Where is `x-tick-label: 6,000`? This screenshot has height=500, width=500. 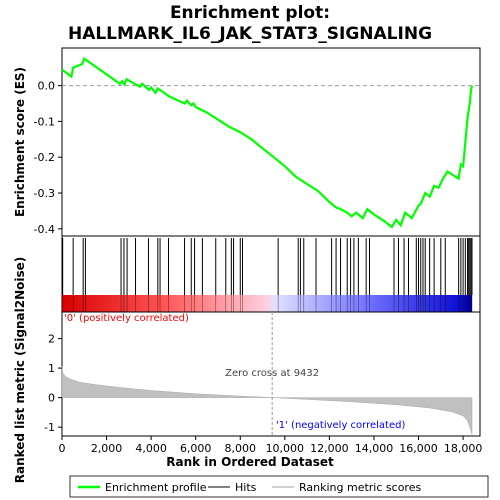 x-tick-label: 6,000 is located at coordinates (196, 448).